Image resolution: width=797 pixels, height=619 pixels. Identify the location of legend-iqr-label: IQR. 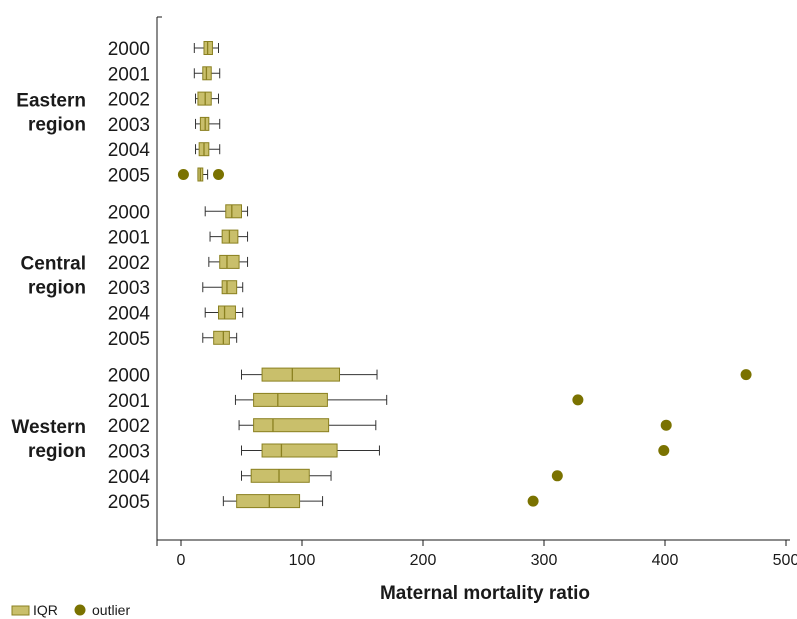
(45, 610).